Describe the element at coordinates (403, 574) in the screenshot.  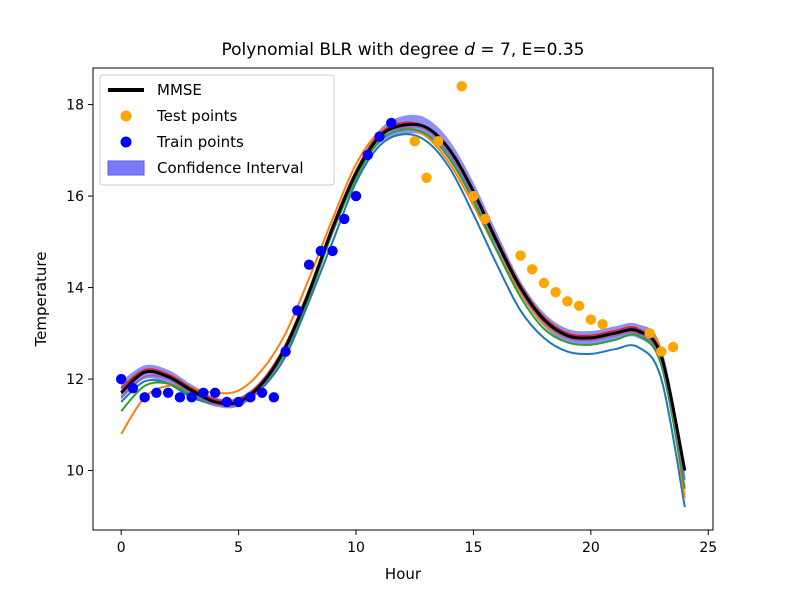
I see `x-axis-label: Hour` at that location.